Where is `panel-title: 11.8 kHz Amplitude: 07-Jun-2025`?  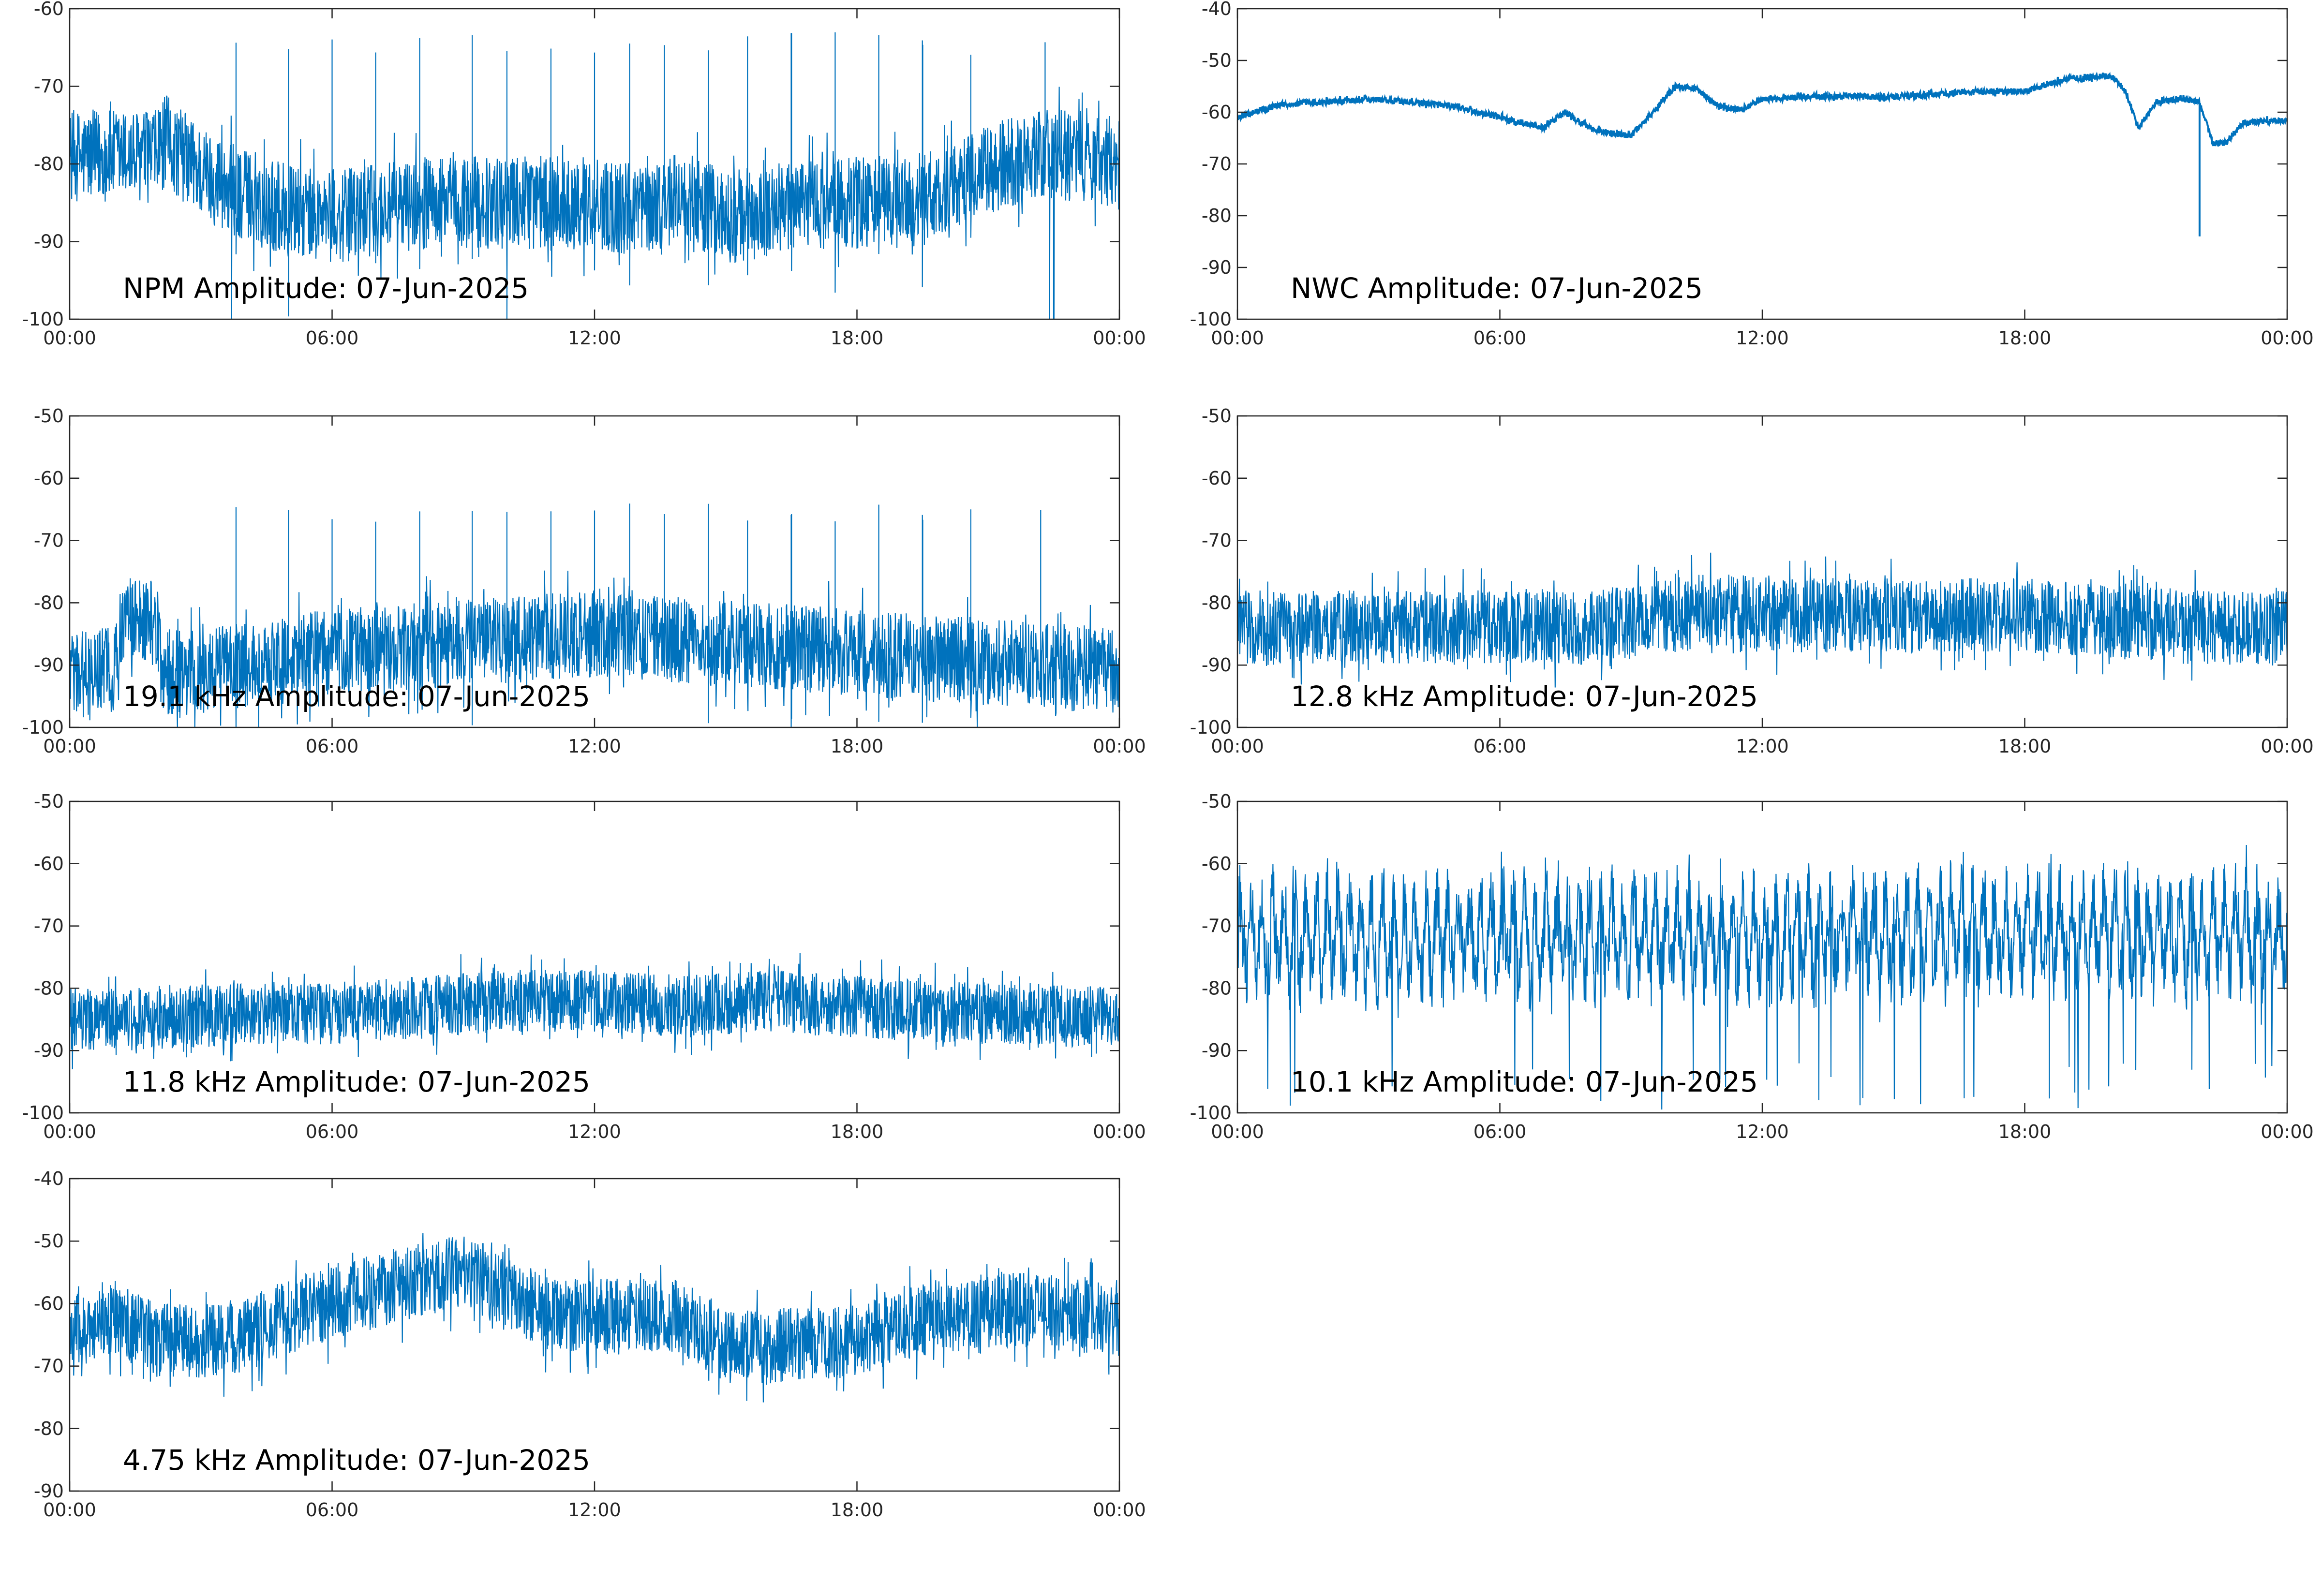 panel-title: 11.8 kHz Amplitude: 07-Jun-2025 is located at coordinates (356, 1081).